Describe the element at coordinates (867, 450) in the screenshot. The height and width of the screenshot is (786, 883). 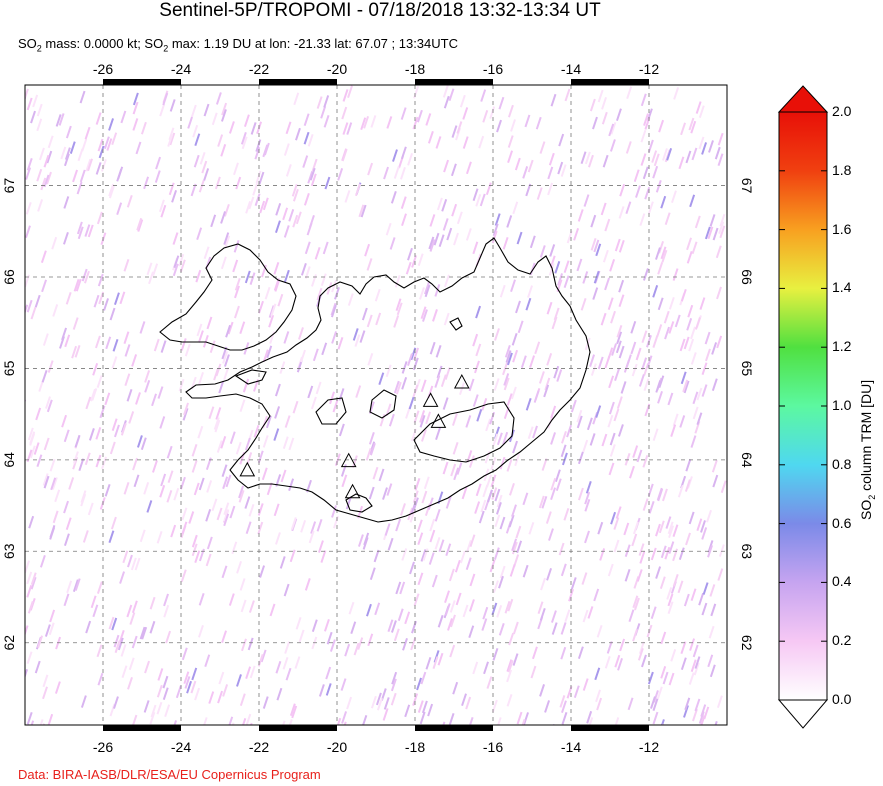
I see `colorbar-title: SO2 column TRM [DU]` at that location.